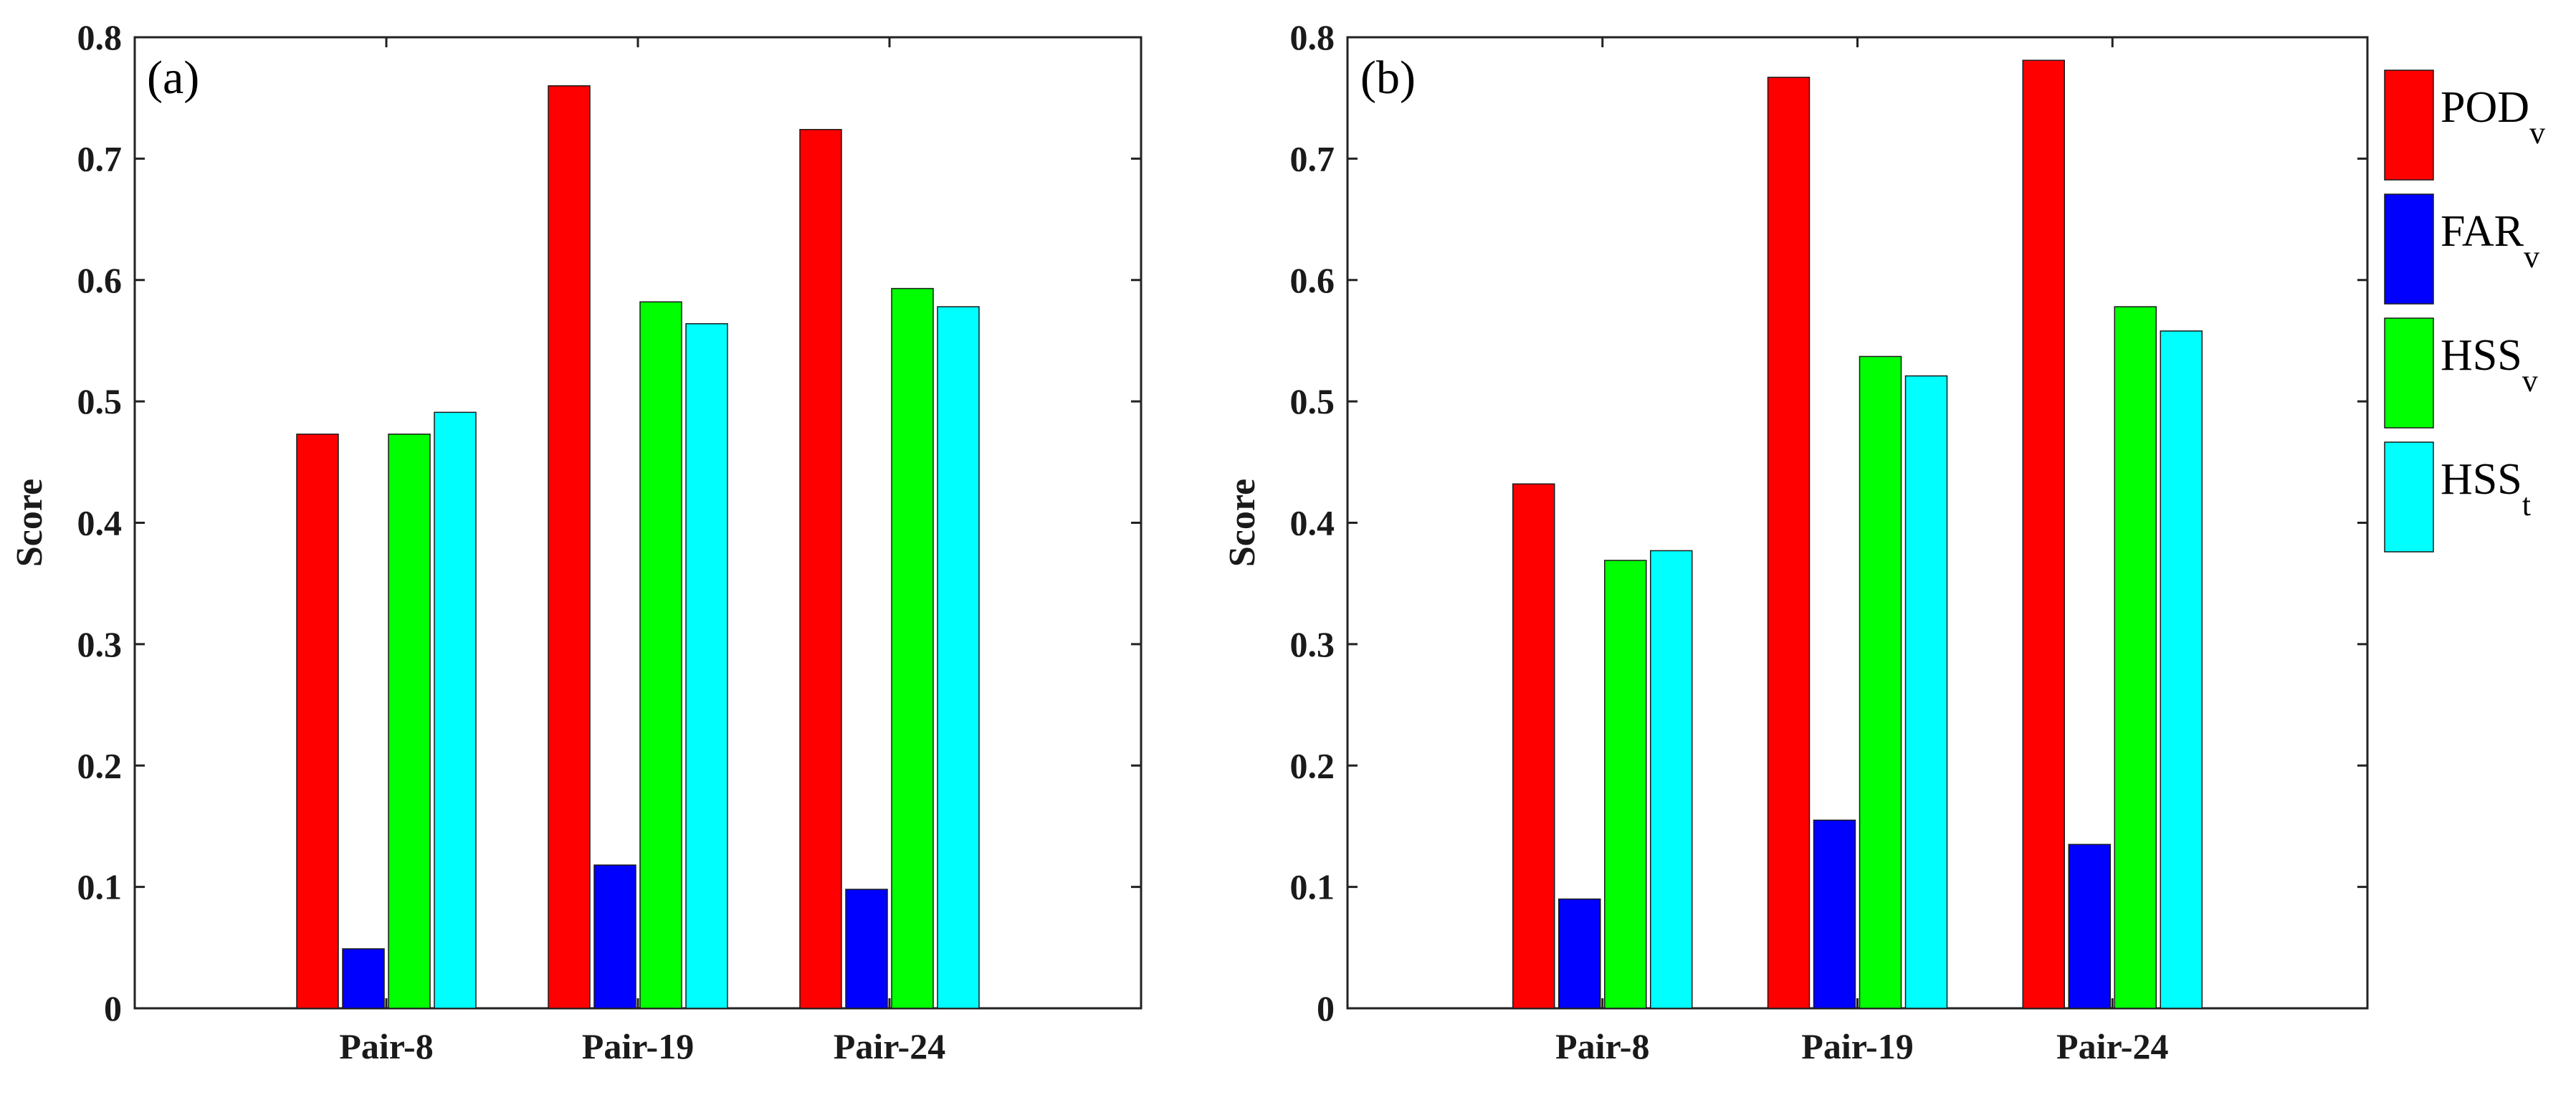 This screenshot has height=1095, width=2576. Describe the element at coordinates (1388, 78) in the screenshot. I see `panel-label: (b)` at that location.